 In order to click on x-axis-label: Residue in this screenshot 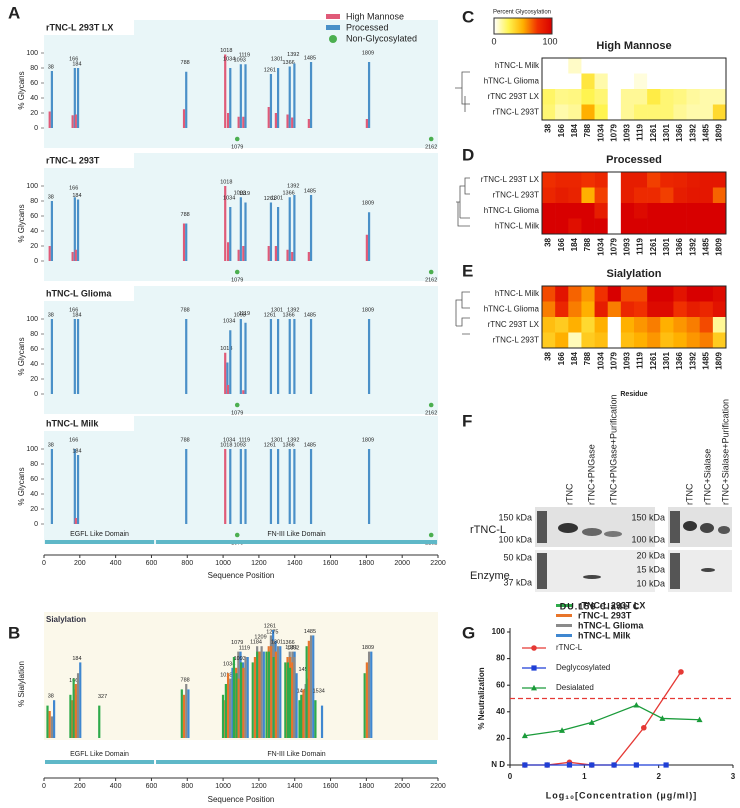, I will do `click(633, 394)`.